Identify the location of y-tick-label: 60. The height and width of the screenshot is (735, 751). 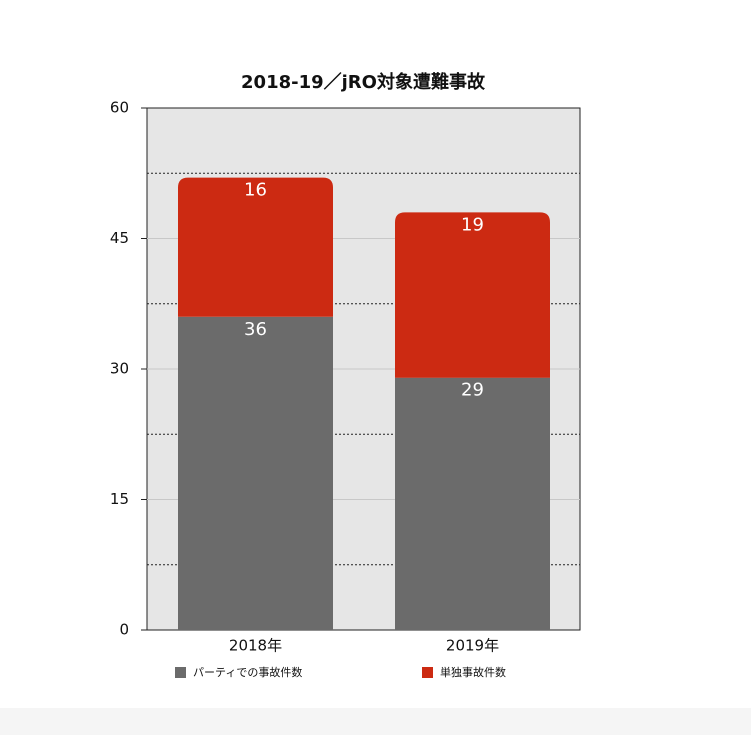
(119, 108).